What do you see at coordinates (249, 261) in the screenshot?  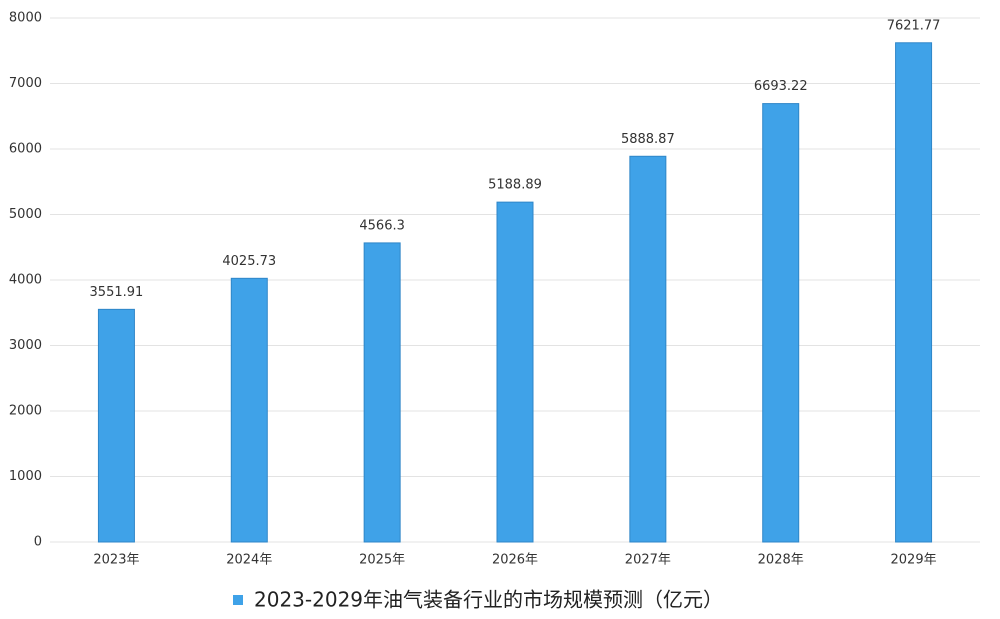 I see `data-label: 4025.73` at bounding box center [249, 261].